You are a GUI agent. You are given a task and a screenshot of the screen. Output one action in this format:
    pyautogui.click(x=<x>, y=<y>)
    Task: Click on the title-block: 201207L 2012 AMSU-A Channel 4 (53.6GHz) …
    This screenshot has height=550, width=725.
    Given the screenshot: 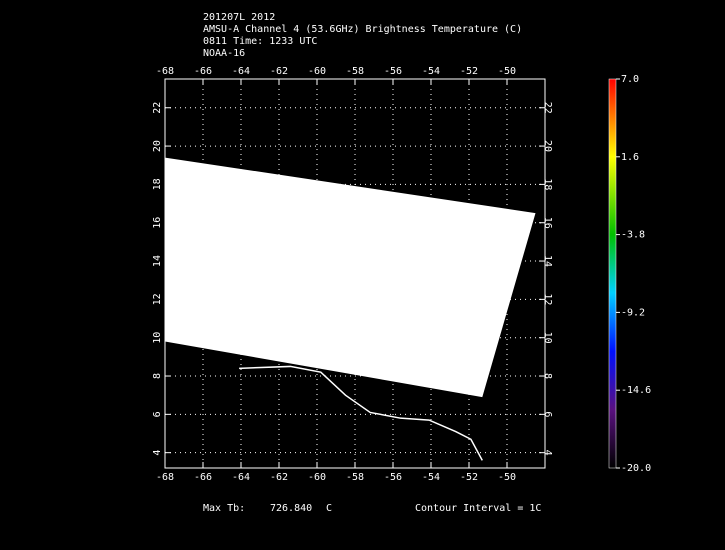 What is the action you would take?
    pyautogui.click(x=362, y=35)
    